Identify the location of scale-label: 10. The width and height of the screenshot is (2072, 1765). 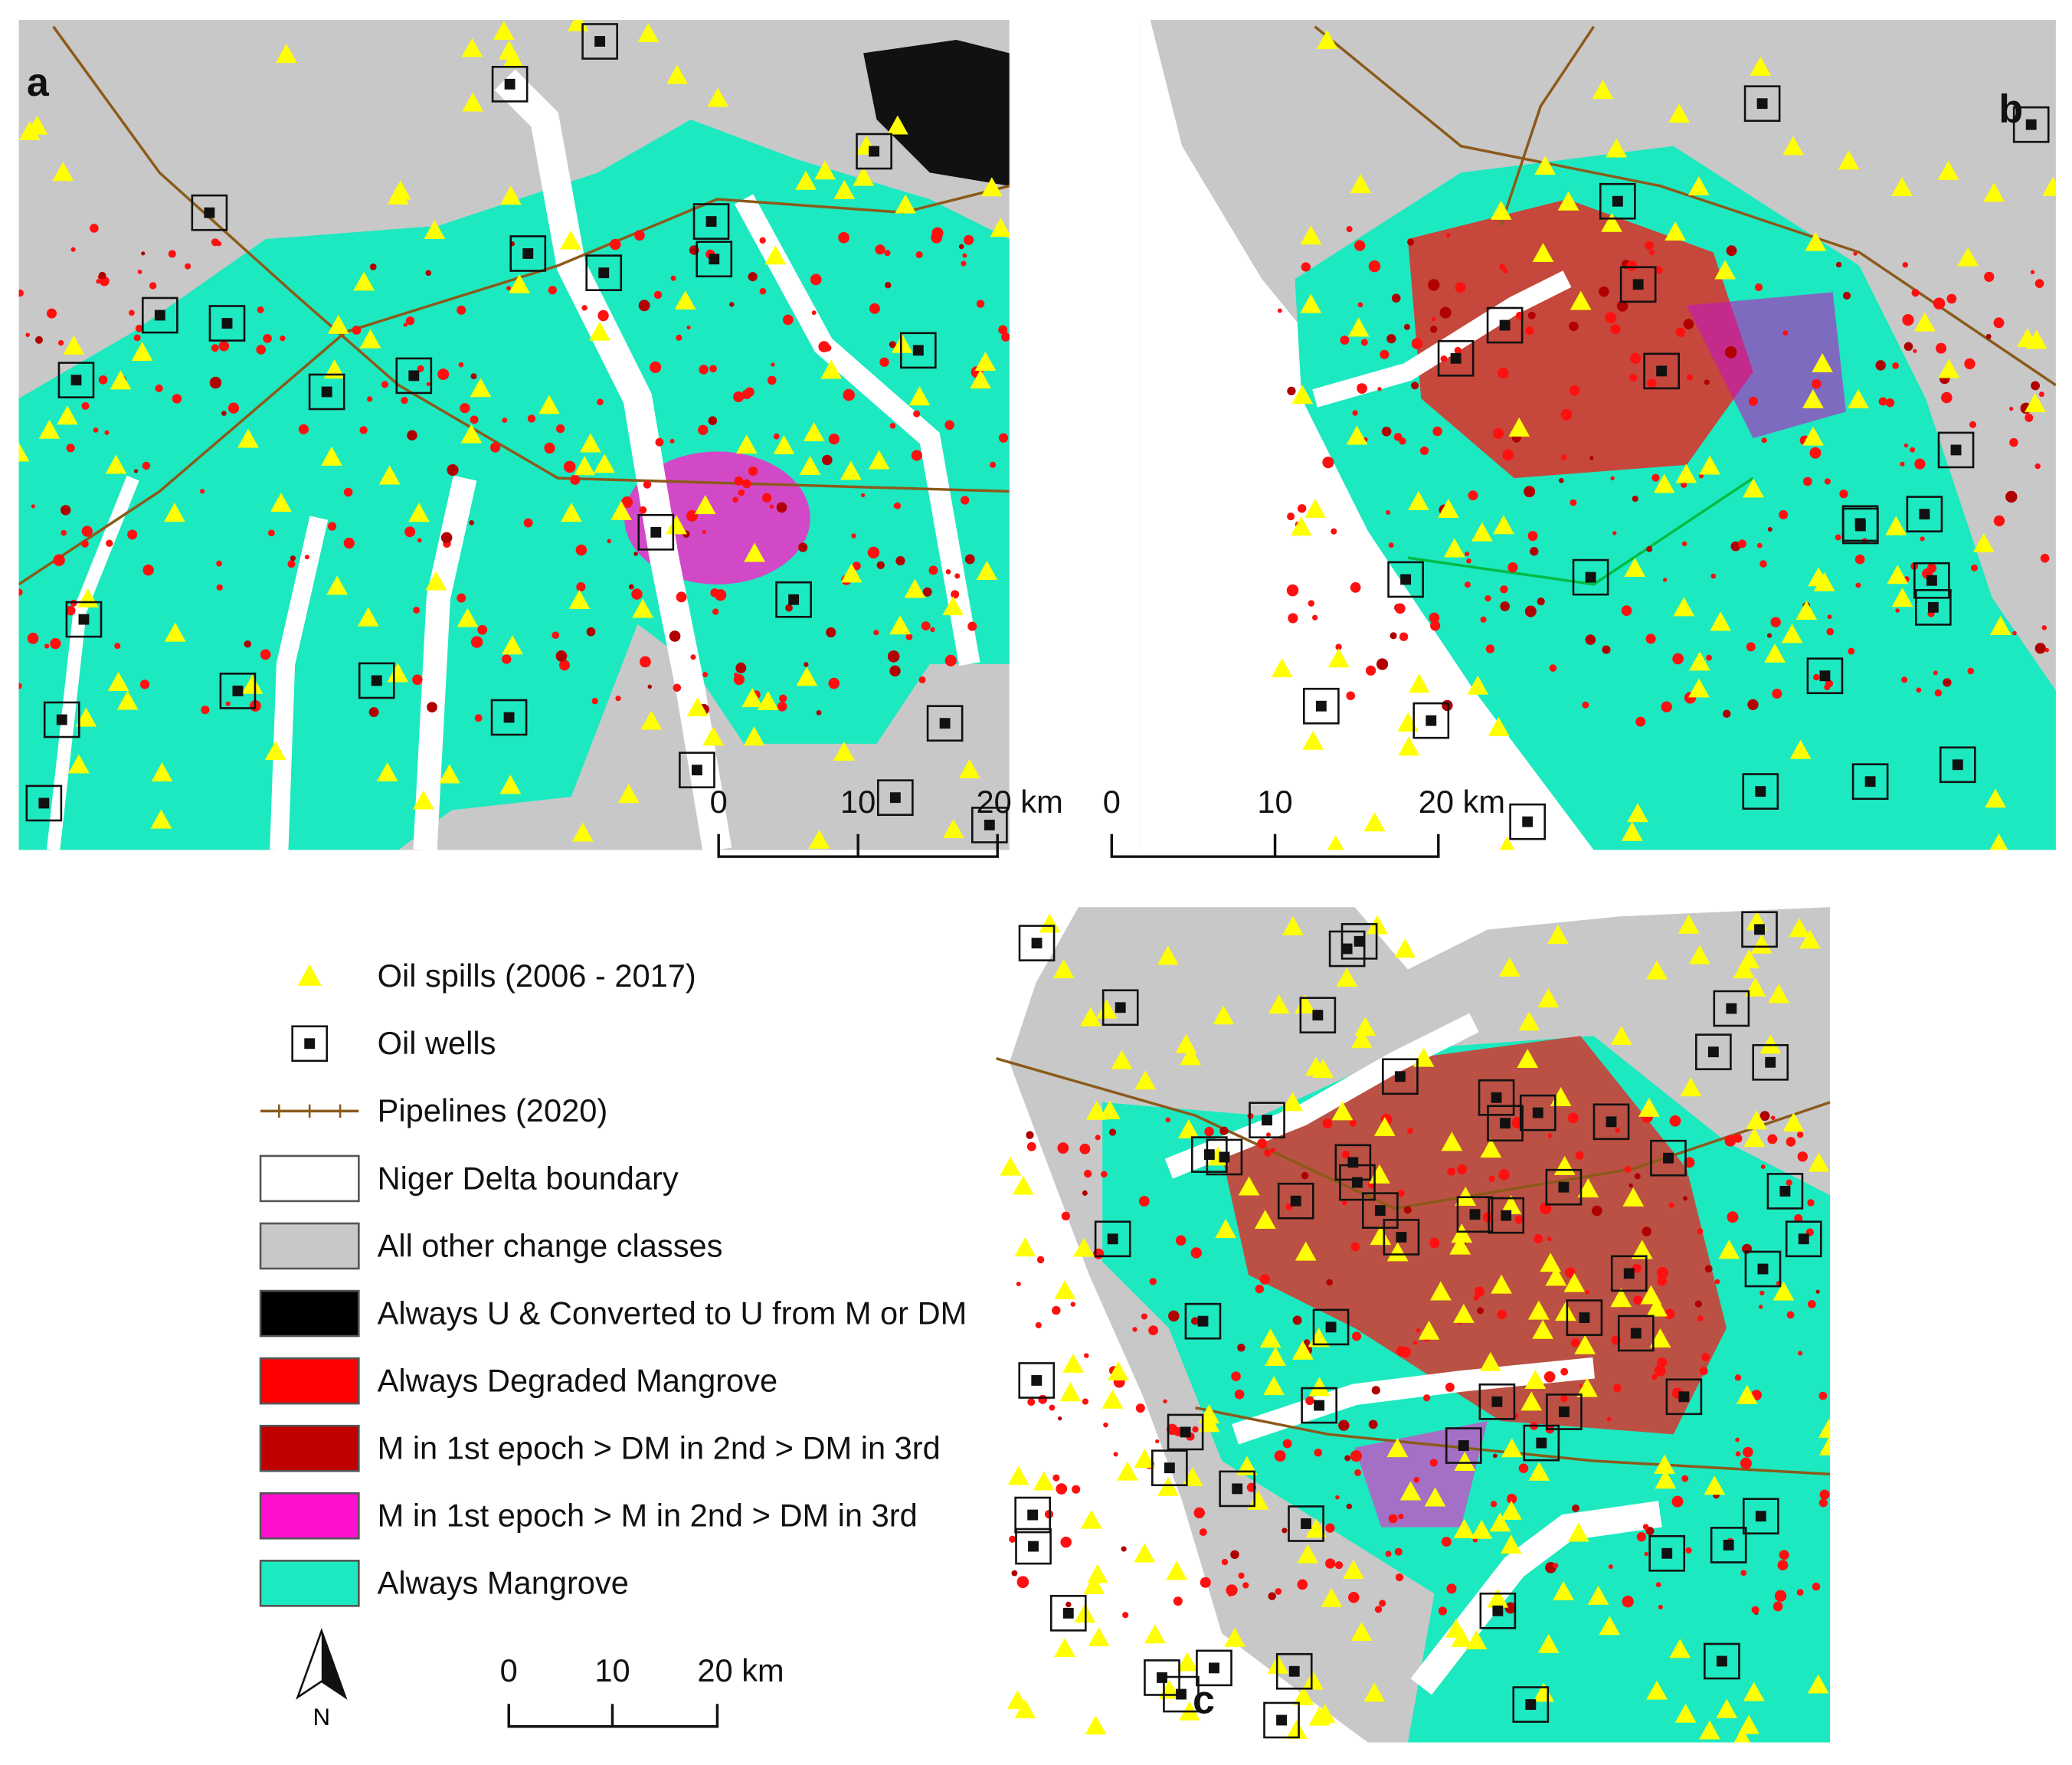
(858, 802).